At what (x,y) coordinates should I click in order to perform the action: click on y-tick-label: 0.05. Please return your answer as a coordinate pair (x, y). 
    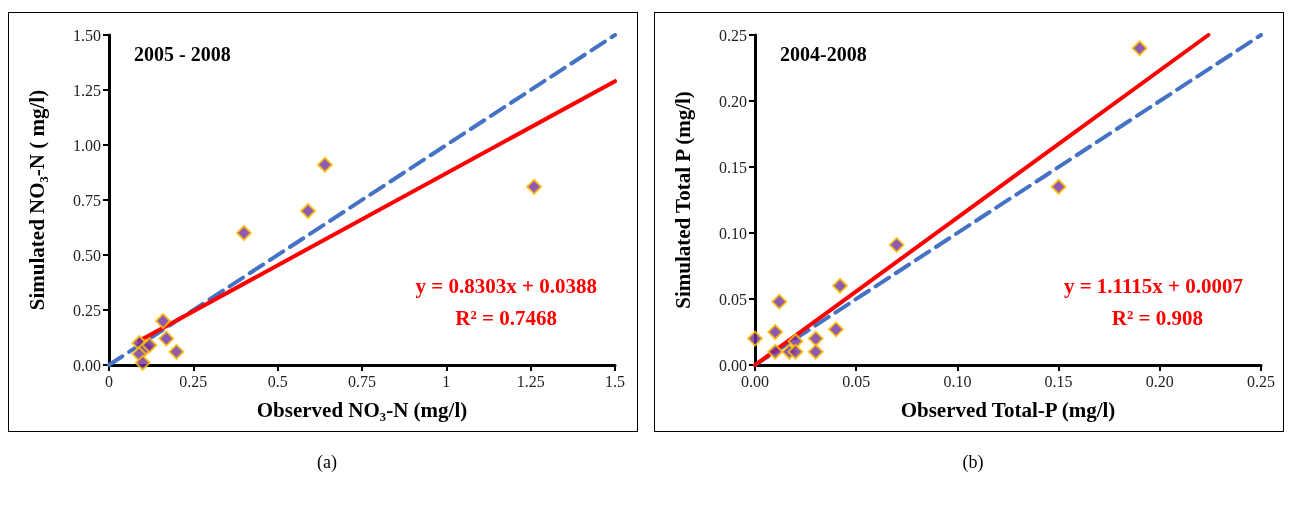
    Looking at the image, I should click on (733, 299).